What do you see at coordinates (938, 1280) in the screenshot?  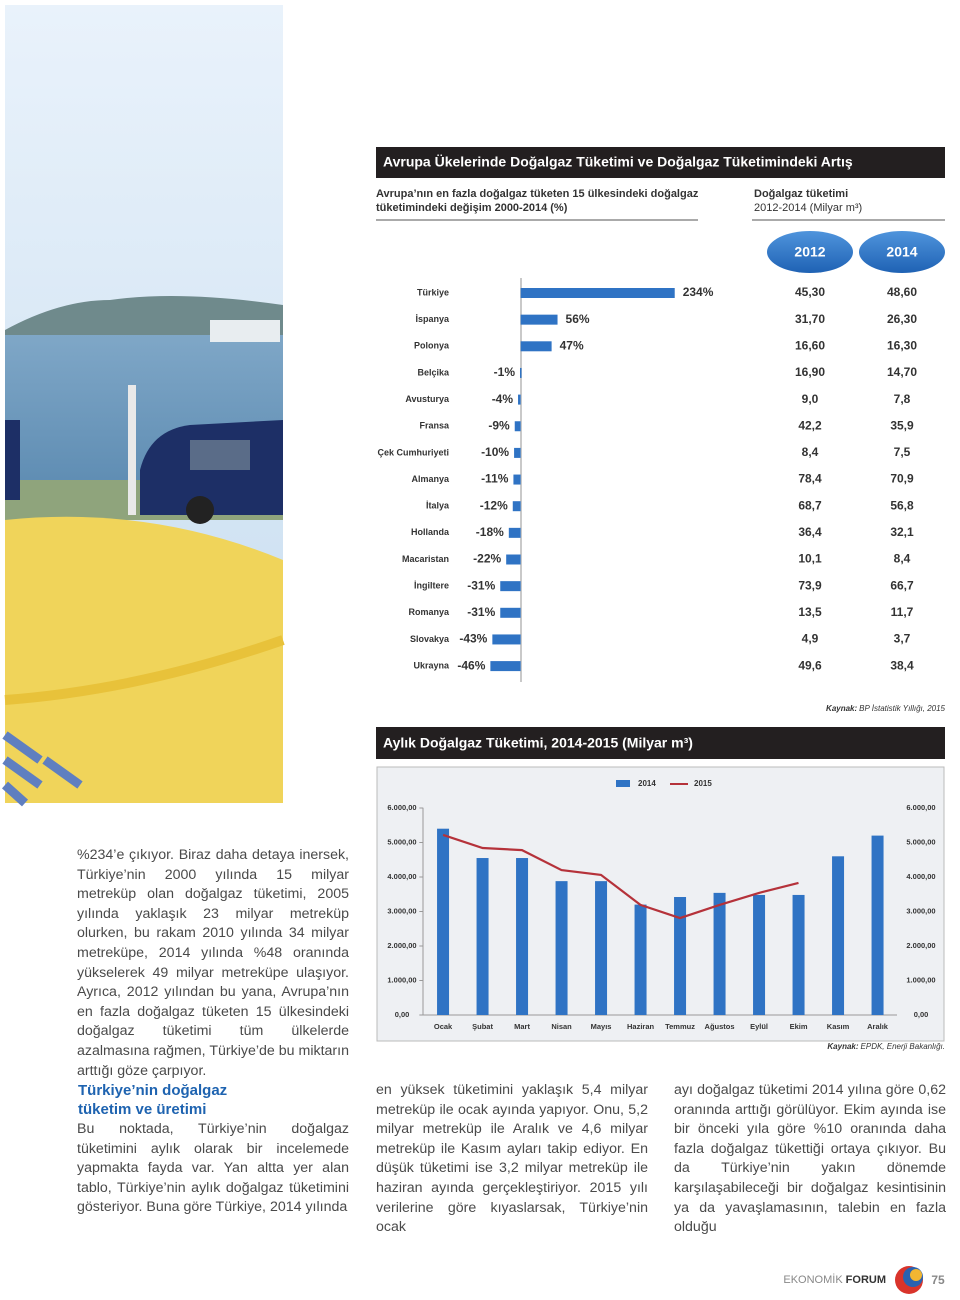 I see `page-number: 75` at bounding box center [938, 1280].